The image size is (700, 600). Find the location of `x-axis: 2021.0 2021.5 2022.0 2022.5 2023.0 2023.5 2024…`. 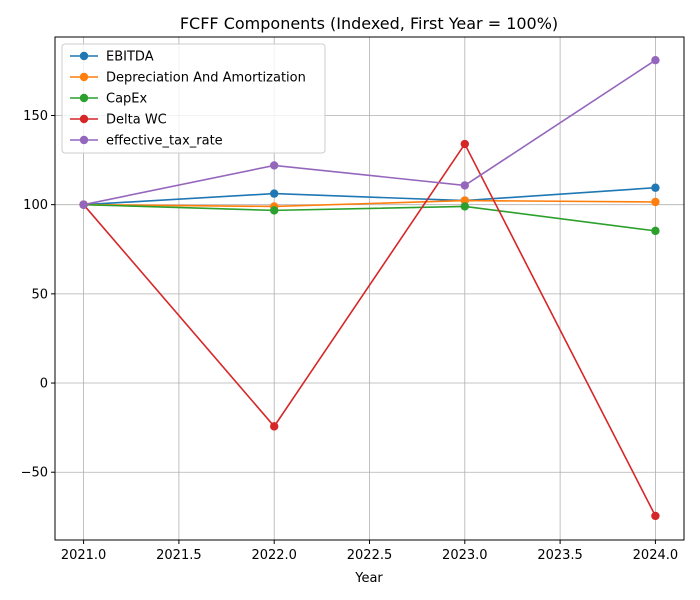

x-axis: 2021.0 2021.5 2022.0 2022.5 2023.0 2023.5 2024… is located at coordinates (369, 551).